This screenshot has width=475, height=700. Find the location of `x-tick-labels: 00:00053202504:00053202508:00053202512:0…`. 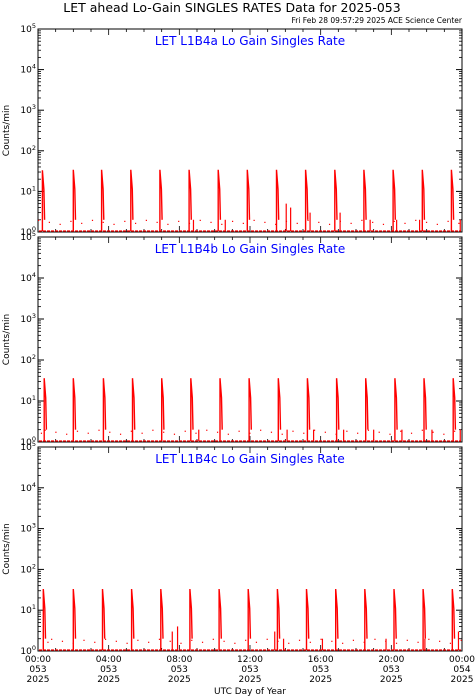

x-tick-labels: 00:00053202504:00053202508:00053202512:0… is located at coordinates (250, 670).